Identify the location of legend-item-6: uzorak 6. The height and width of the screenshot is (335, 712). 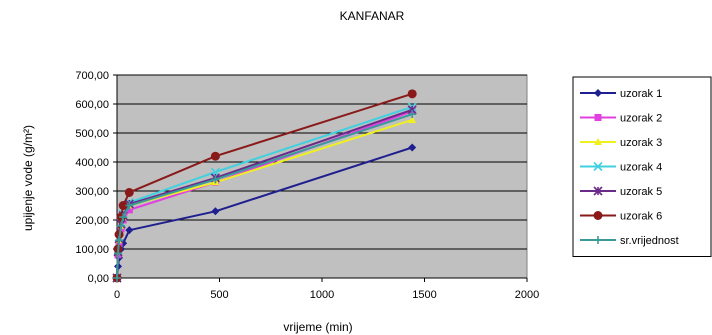
(621, 217).